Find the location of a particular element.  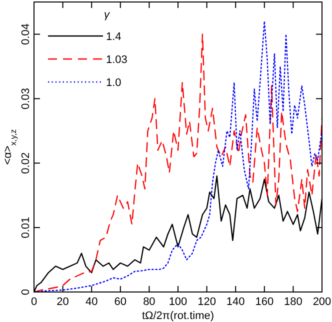

x-tick-label: 20 is located at coordinates (62, 302).